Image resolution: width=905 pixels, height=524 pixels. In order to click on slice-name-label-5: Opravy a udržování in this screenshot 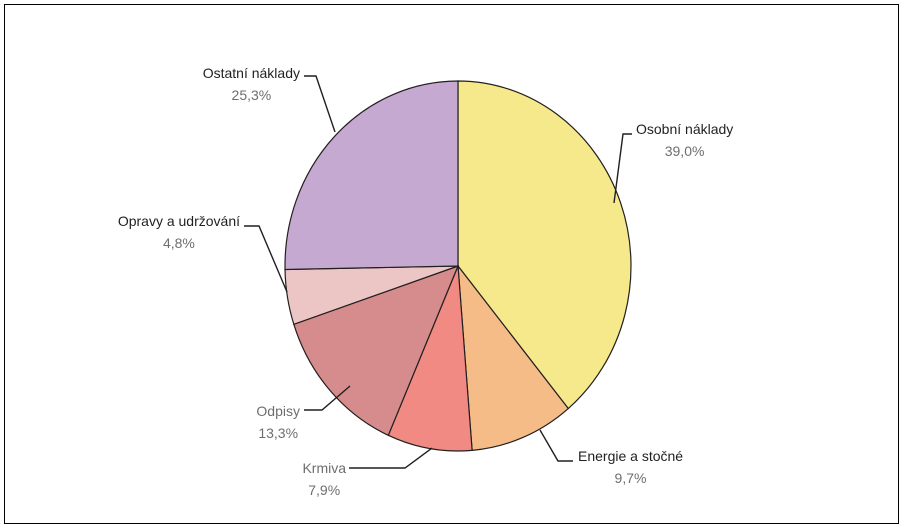, I will do `click(179, 221)`.